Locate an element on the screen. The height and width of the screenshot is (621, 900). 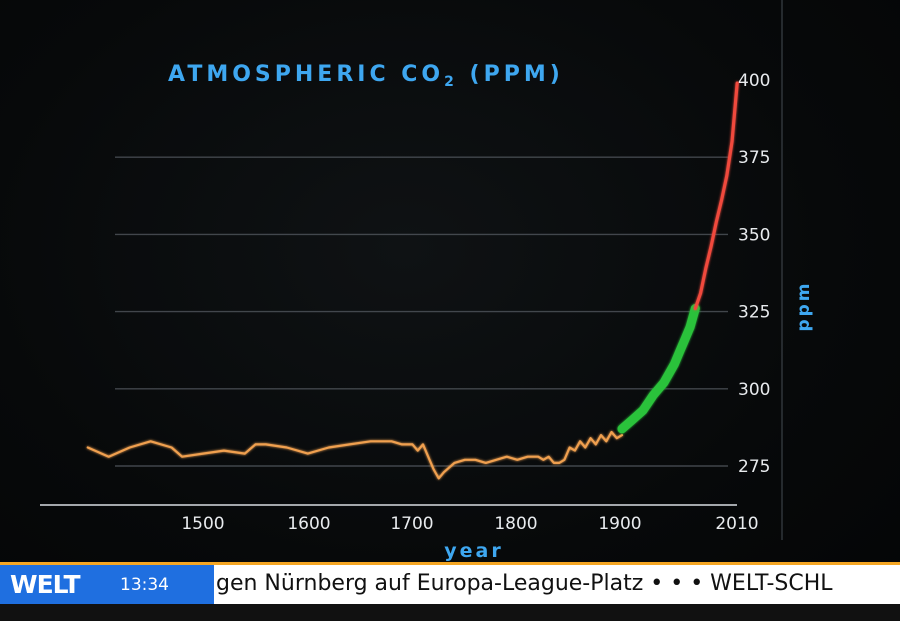
chart-title: ATMOSPHERIC CO2 (PPM) is located at coordinates (366, 76).